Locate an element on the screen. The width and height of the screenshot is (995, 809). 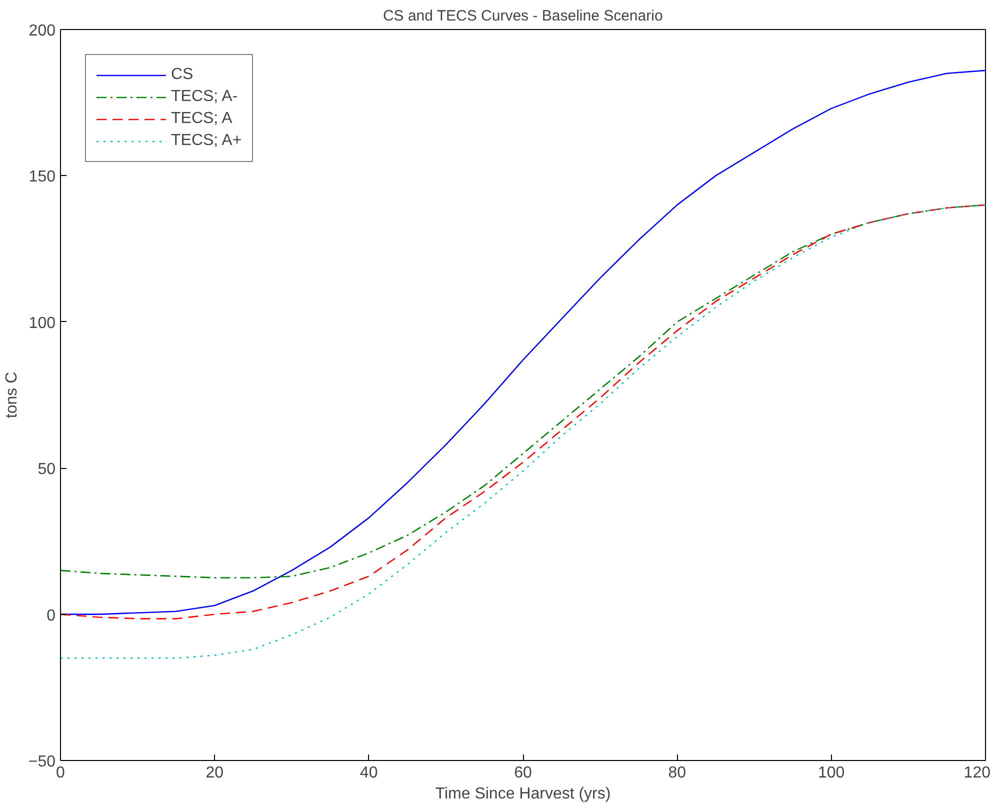
y-tick-label: 0 is located at coordinates (51, 615).